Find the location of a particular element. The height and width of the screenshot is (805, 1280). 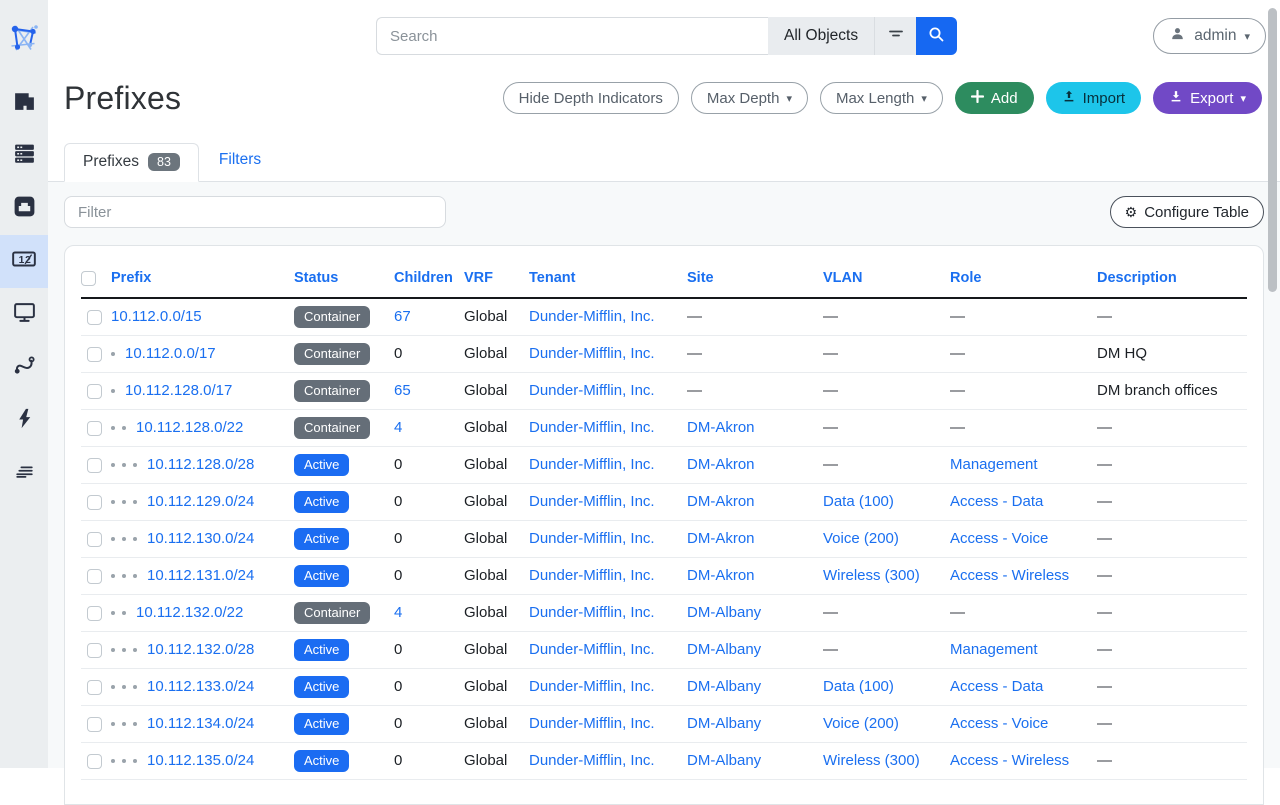

sidebar-item-stacked-lines is located at coordinates (24, 473).